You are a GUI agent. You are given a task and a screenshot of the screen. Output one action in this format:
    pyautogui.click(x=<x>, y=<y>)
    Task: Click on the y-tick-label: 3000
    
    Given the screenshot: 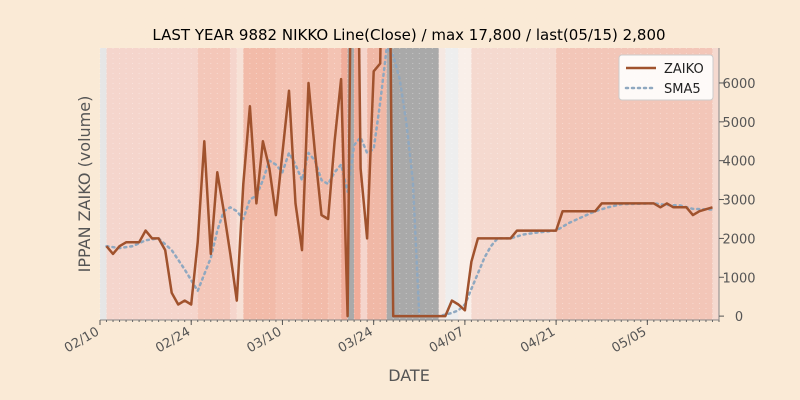 What is the action you would take?
    pyautogui.click(x=738, y=201)
    